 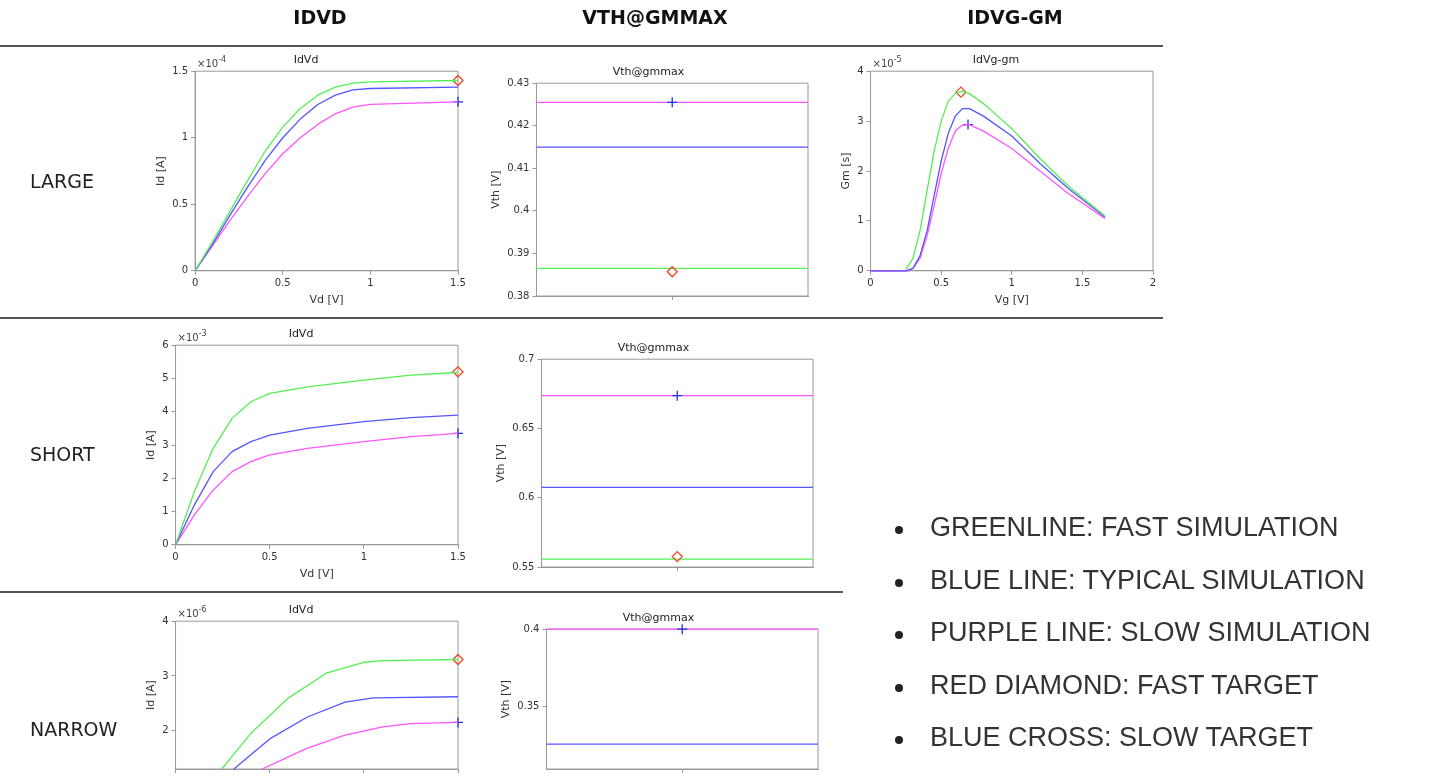 I want to click on text: GREENLINE: FAST SIMULATION, so click(x=1134, y=527).